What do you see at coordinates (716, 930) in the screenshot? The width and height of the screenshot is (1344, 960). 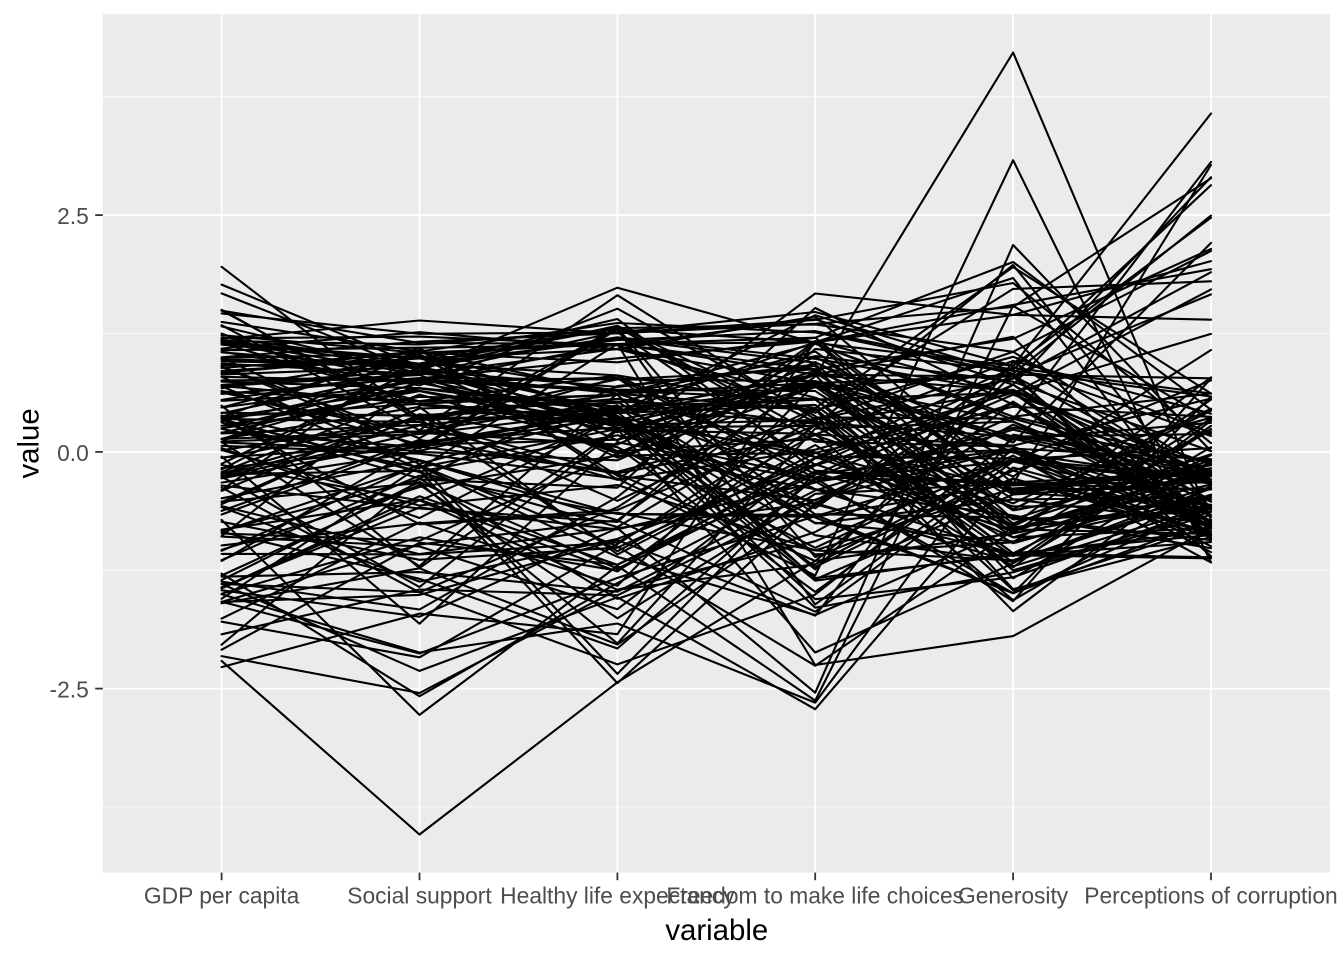 I see `svg-text: variable` at bounding box center [716, 930].